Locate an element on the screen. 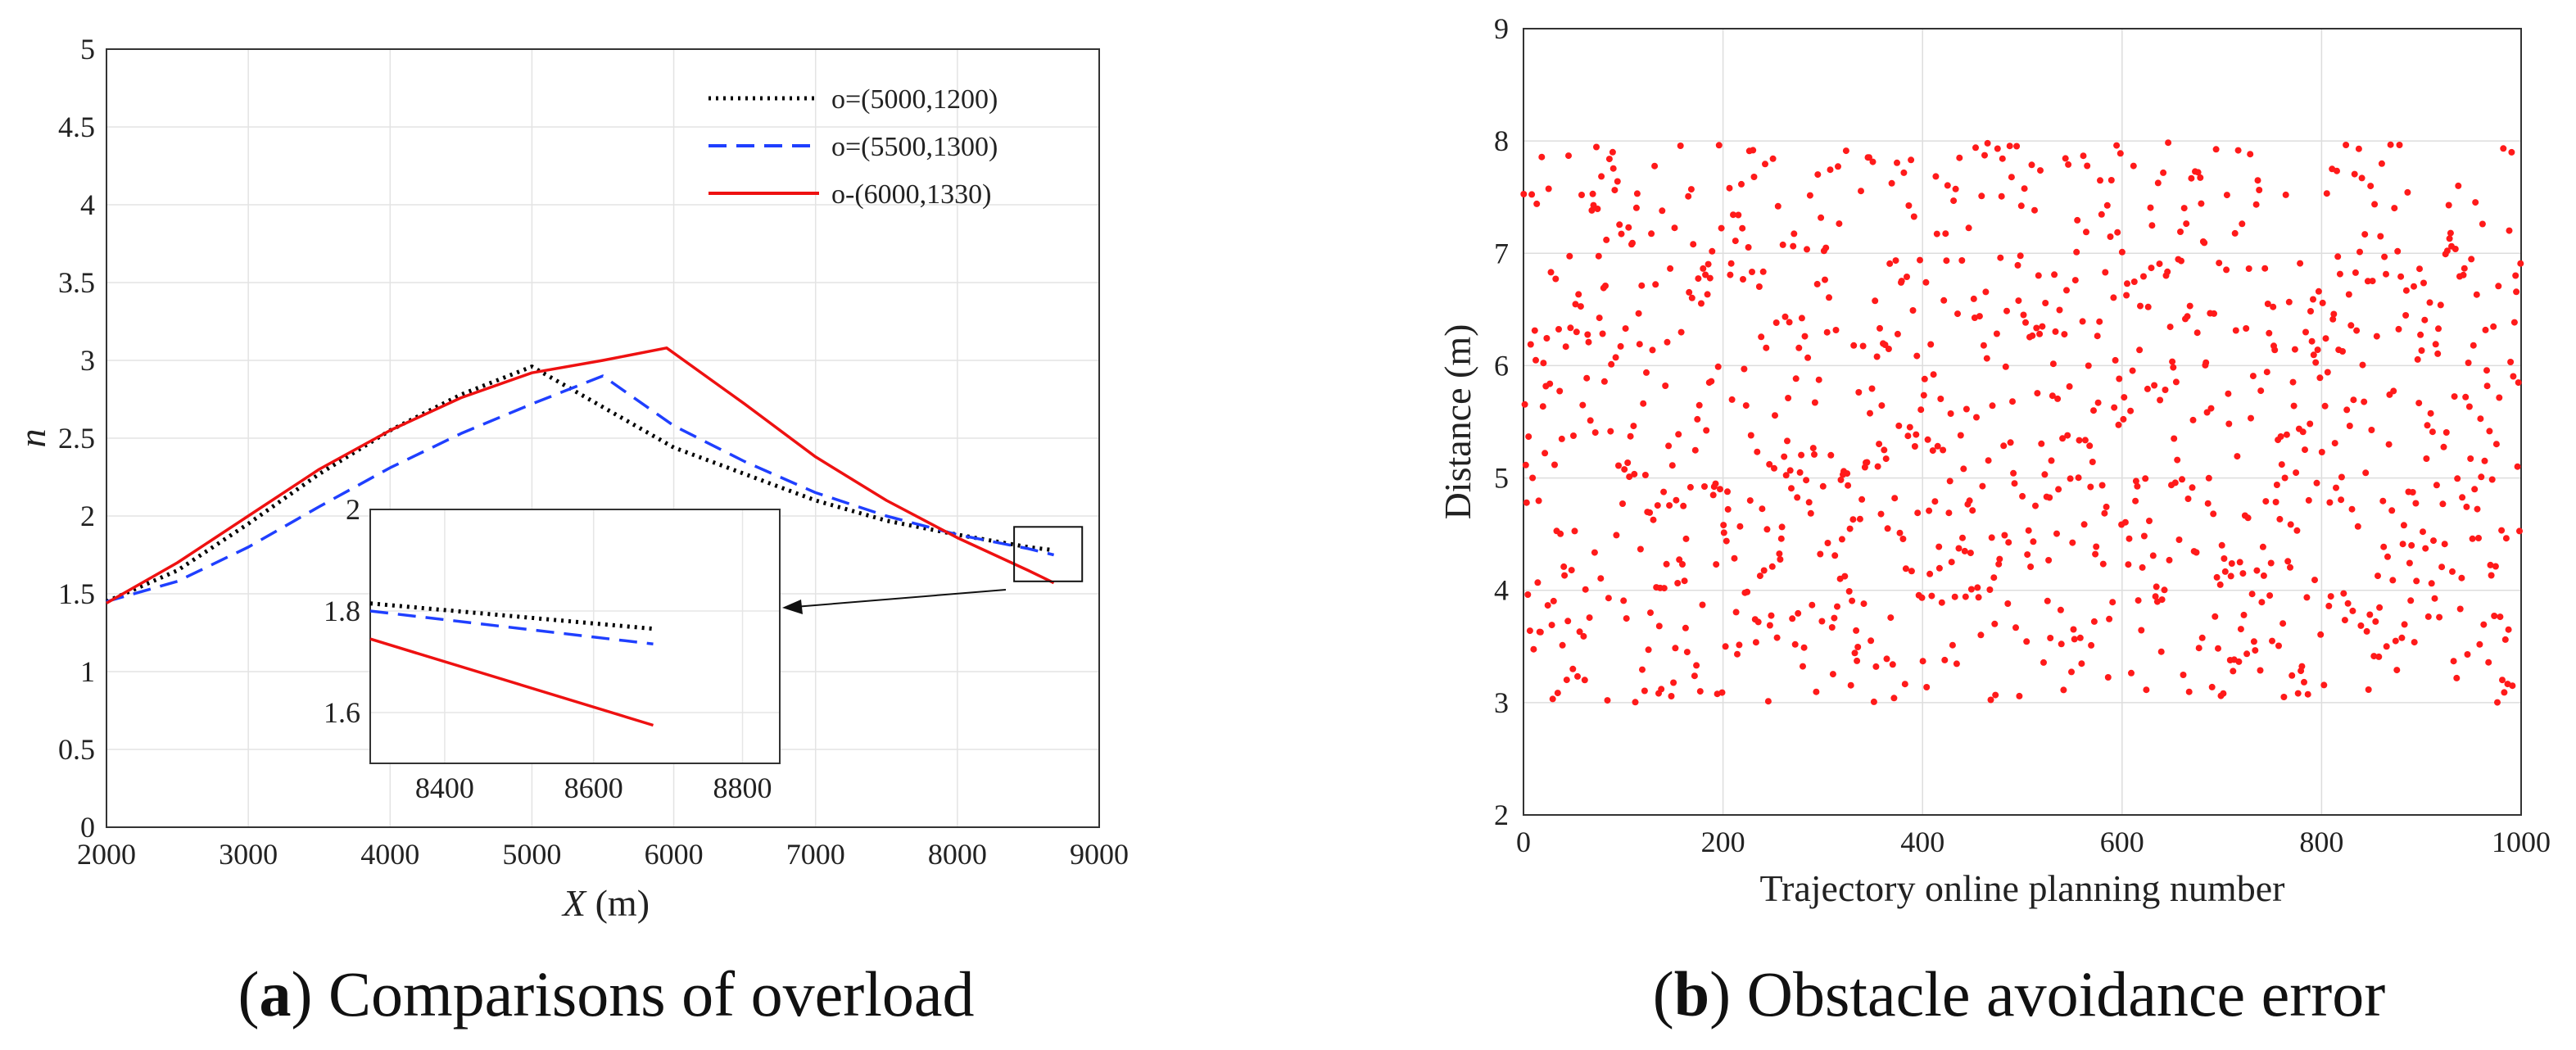 Image resolution: width=2576 pixels, height=1050 pixels. y-tick-label: 6 is located at coordinates (1501, 366).